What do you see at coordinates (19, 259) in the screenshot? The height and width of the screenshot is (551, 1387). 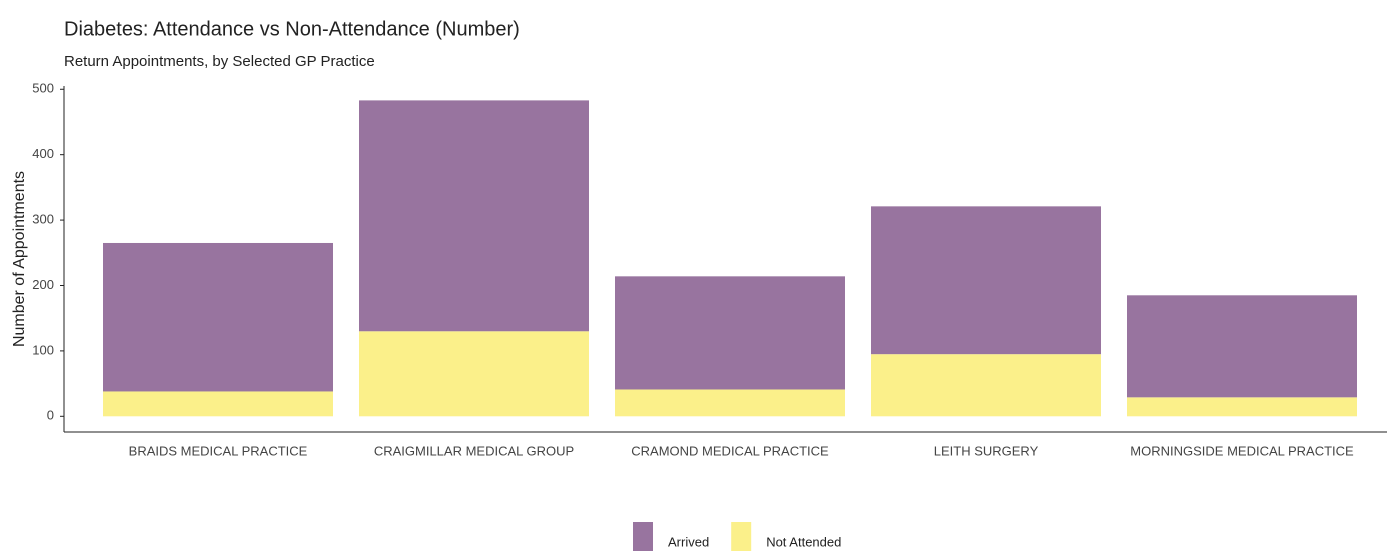 I see `y-axis-title: Number of Appointments` at bounding box center [19, 259].